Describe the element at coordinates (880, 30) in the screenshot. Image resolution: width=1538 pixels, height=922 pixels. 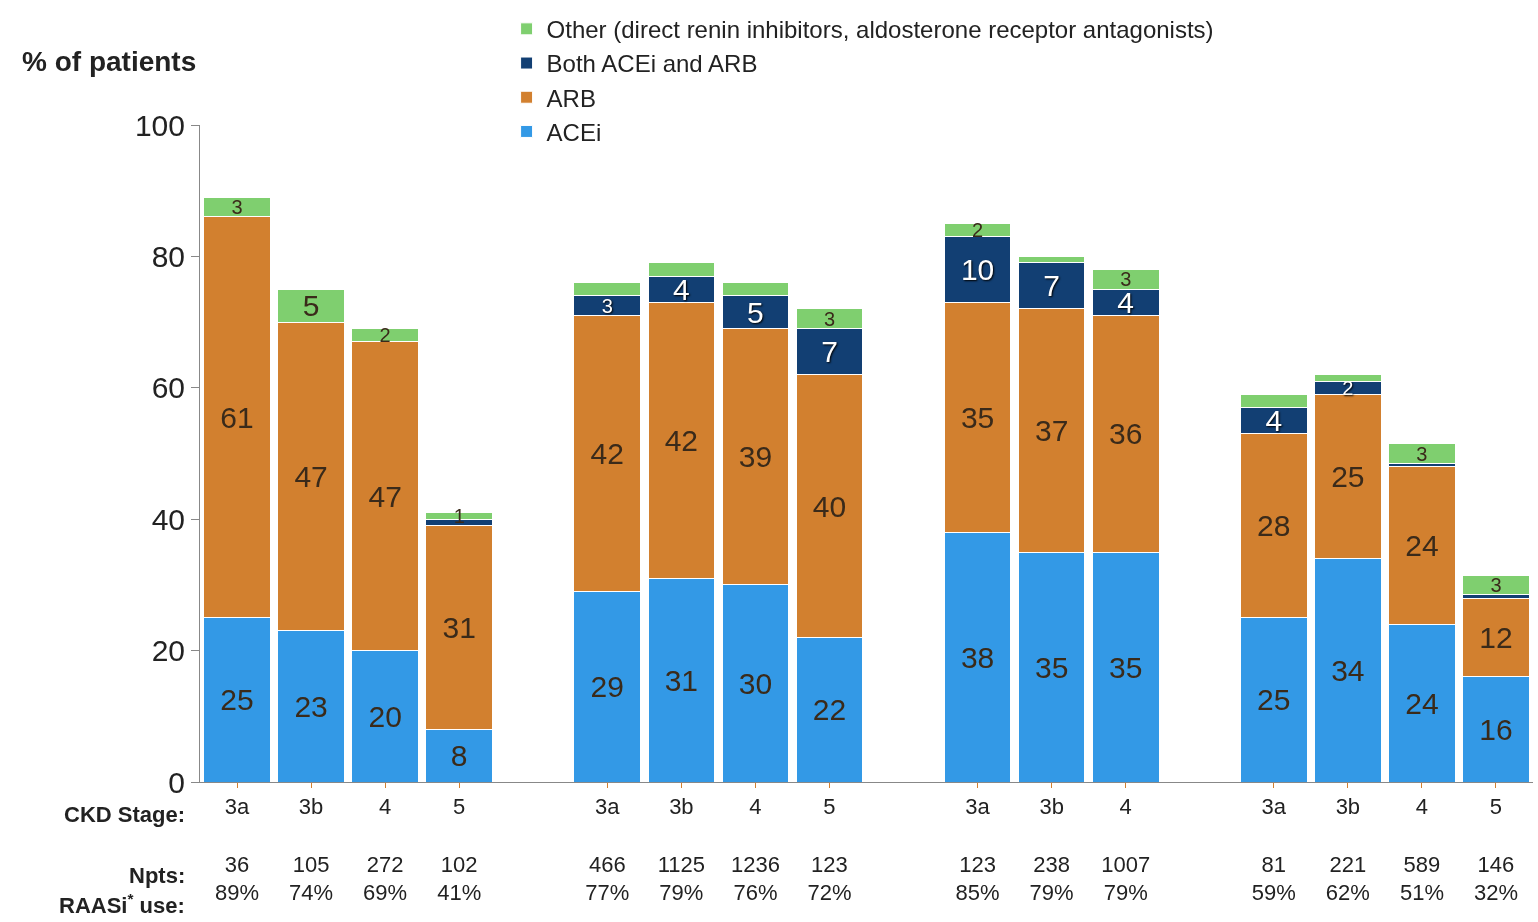
I see `legend-label: Other (direct renin inhibitors, aldosterone receptor antagonists)` at that location.